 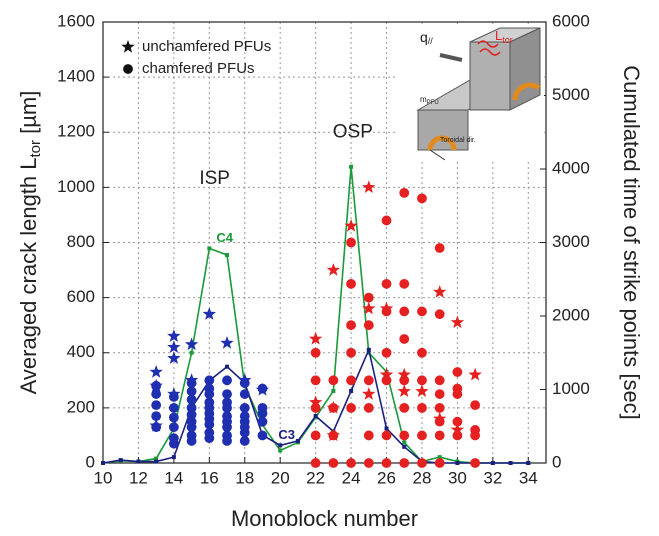 What do you see at coordinates (571, 20) in the screenshot?
I see `y2-tick-label: 6000` at bounding box center [571, 20].